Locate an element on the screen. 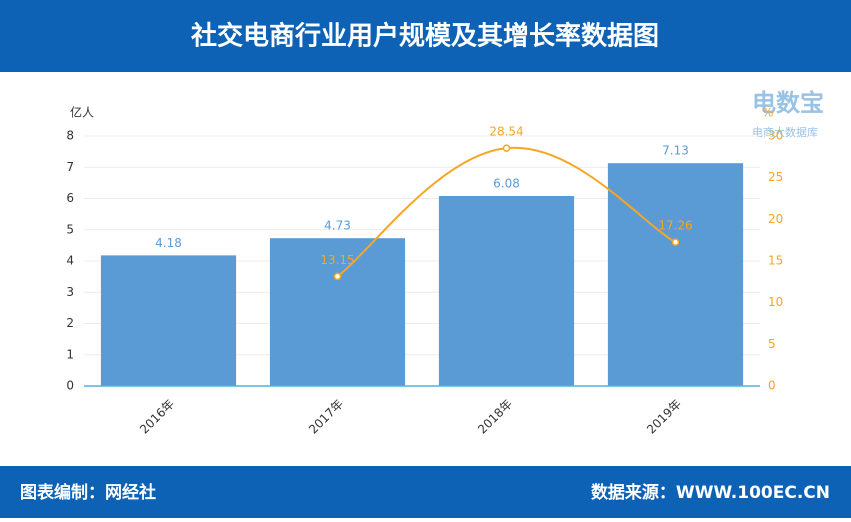  y-tick-label: 4 is located at coordinates (70, 261).